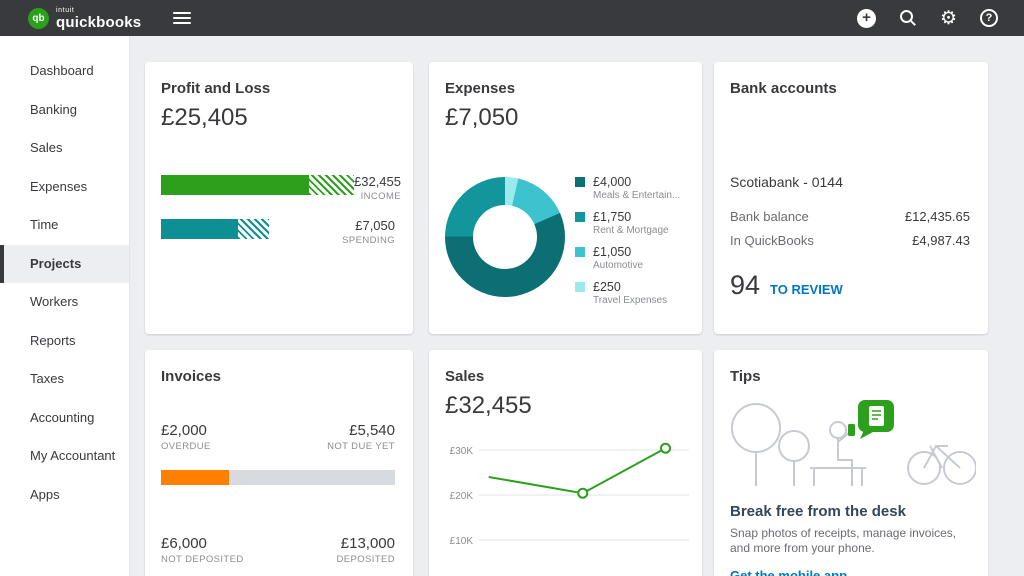 This screenshot has height=576, width=1024. Describe the element at coordinates (99, 22) in the screenshot. I see `logo-quickbooks-label: quickbooks` at that location.